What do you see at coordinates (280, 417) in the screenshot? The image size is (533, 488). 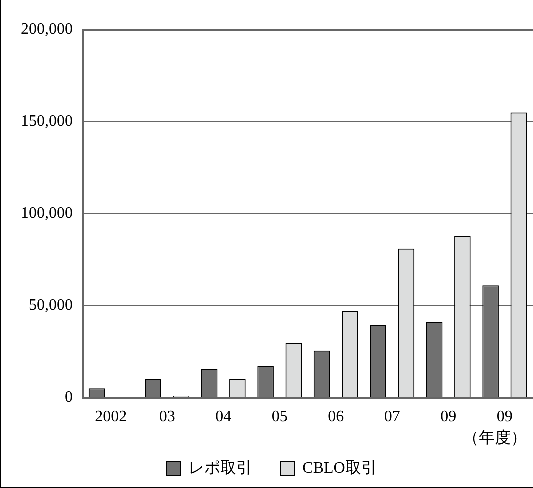 I see `x-tick-label: 05` at bounding box center [280, 417].